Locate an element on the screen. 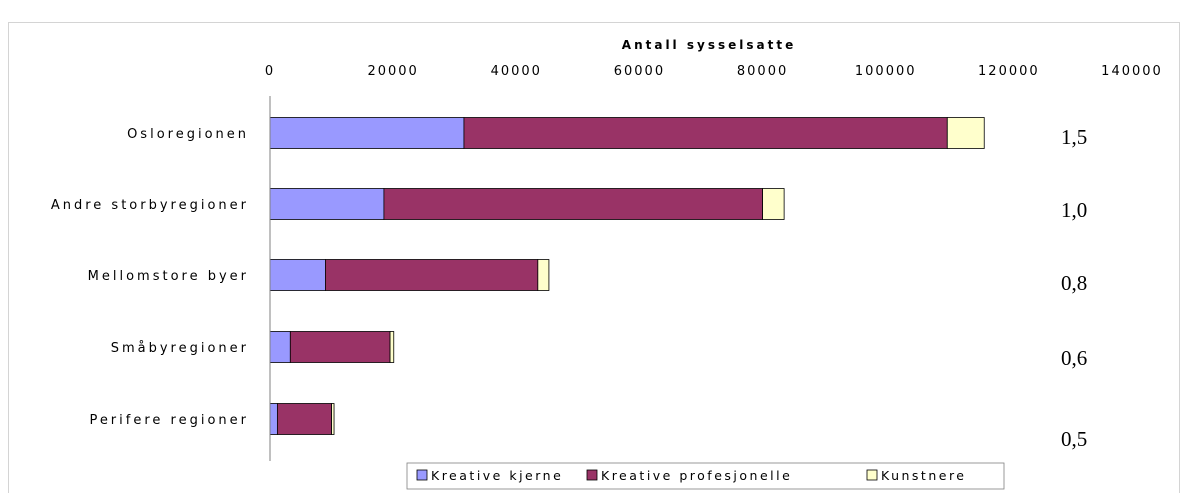 The height and width of the screenshot is (495, 1191). x-tick-label: 120000 is located at coordinates (1009, 71).